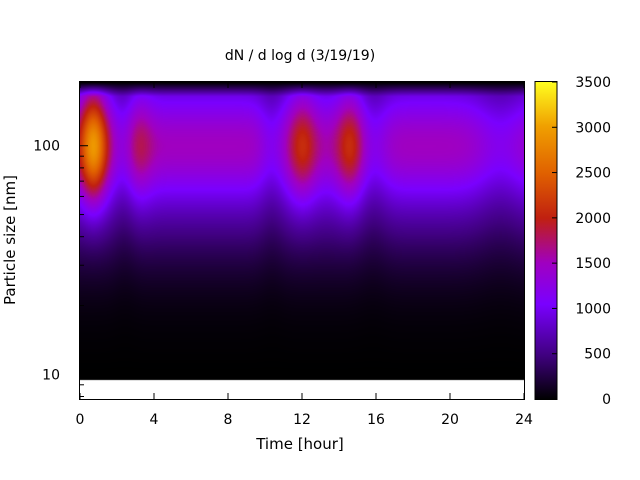 The height and width of the screenshot is (480, 640). I want to click on x-tick-label: 20, so click(450, 420).